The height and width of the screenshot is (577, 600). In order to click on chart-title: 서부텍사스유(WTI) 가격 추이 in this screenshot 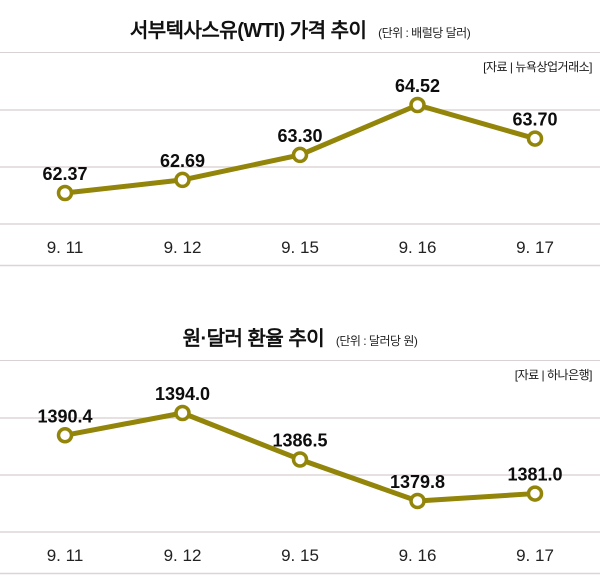, I will do `click(248, 31)`.